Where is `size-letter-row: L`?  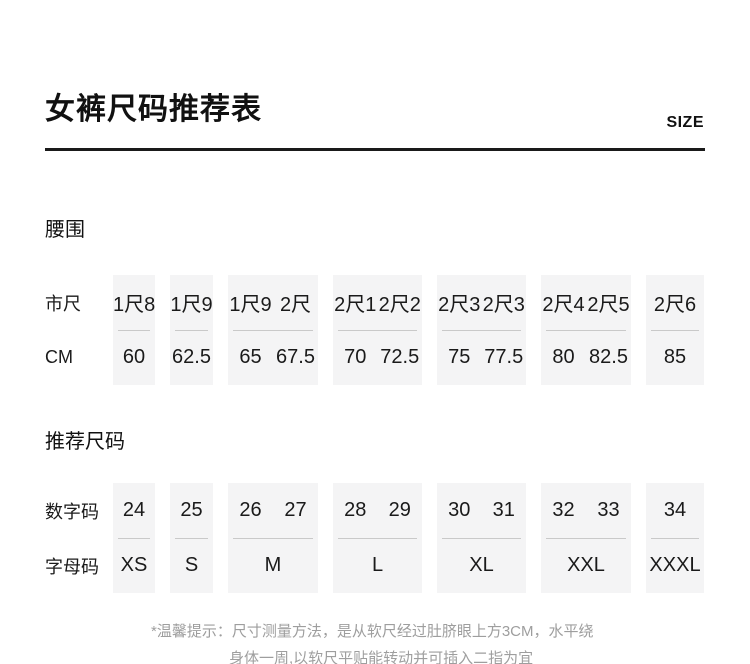 size-letter-row: L is located at coordinates (377, 566).